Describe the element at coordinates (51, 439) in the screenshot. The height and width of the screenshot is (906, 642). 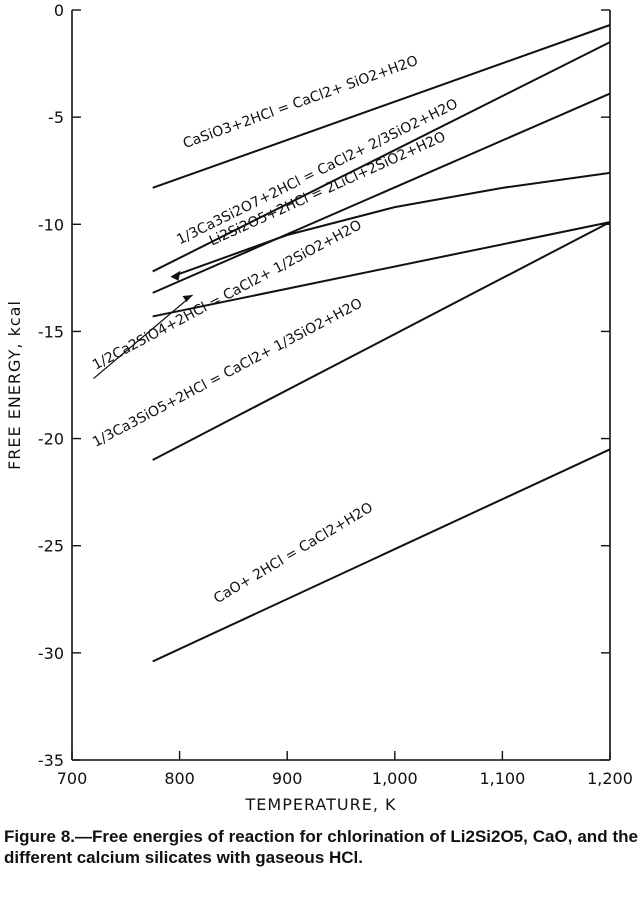
I see `y-tick-label: -20` at that location.